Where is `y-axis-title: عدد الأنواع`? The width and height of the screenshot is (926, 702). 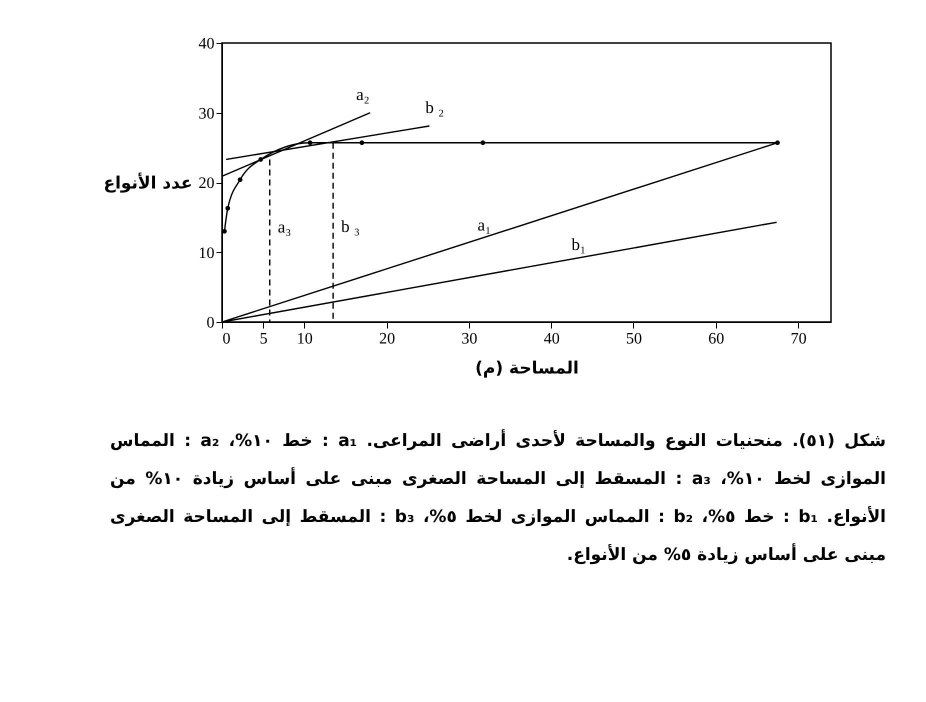 y-axis-title: عدد الأنواع is located at coordinates (147, 183).